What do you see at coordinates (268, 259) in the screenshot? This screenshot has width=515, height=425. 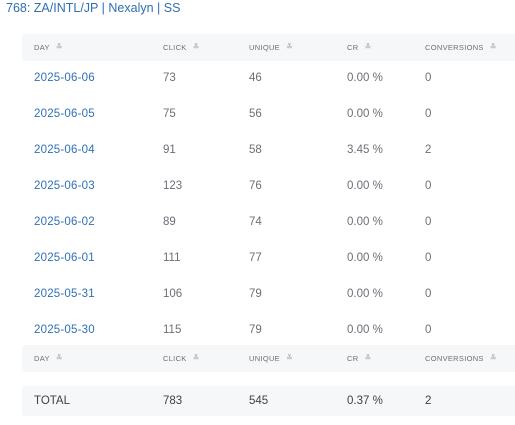 I see `table-row: 2025-06-01 111 77 0.00 % 0` at bounding box center [268, 259].